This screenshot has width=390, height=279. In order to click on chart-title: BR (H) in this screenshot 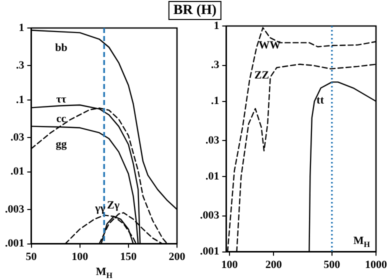, I will do `click(195, 10)`.